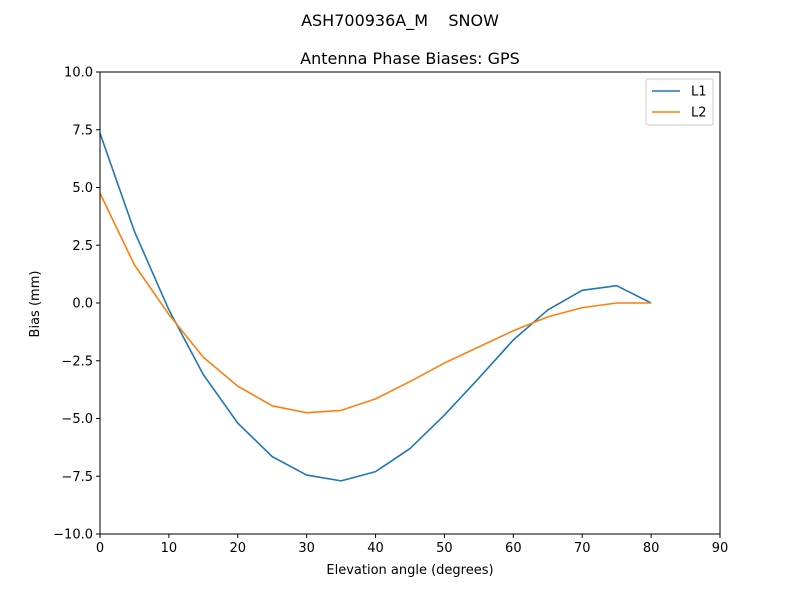  I want to click on x-tick-label: 80, so click(651, 548).